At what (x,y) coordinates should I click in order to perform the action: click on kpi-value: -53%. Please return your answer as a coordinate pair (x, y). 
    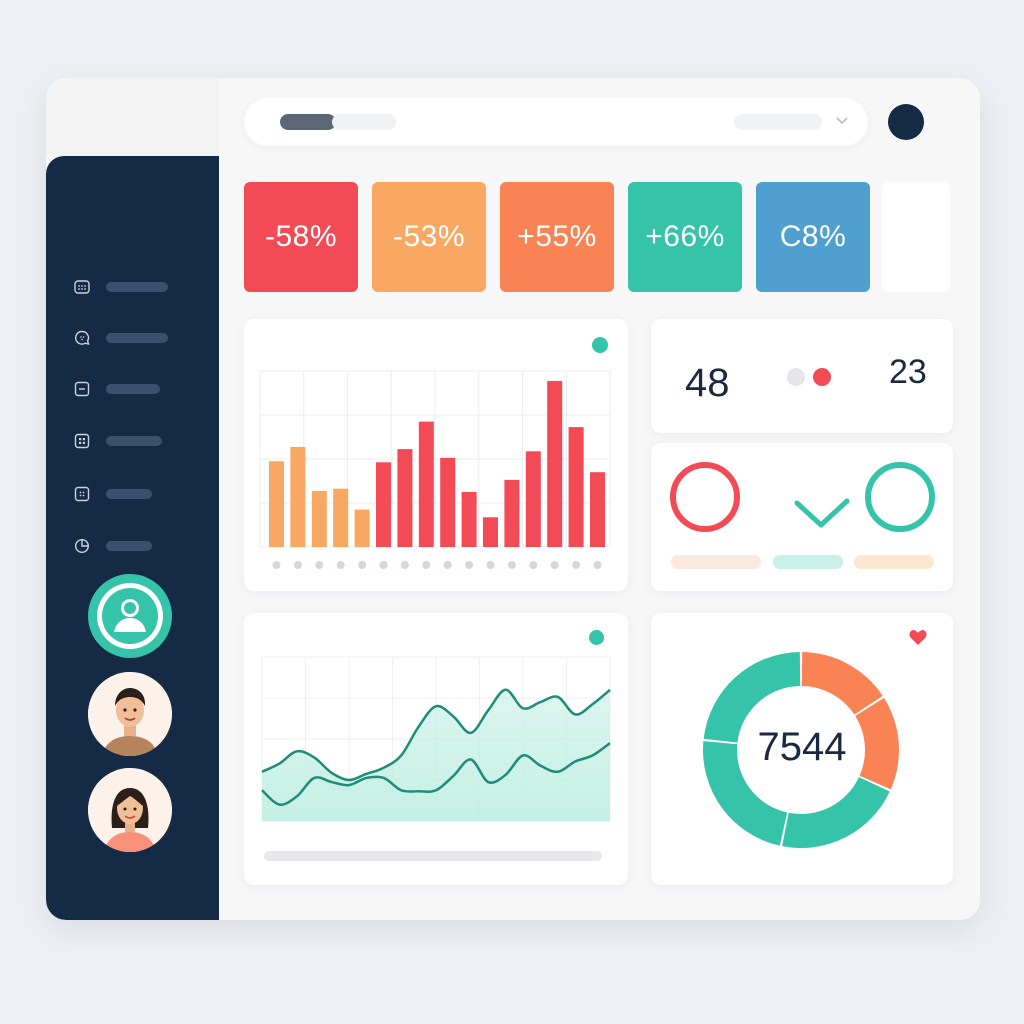
    Looking at the image, I should click on (429, 236).